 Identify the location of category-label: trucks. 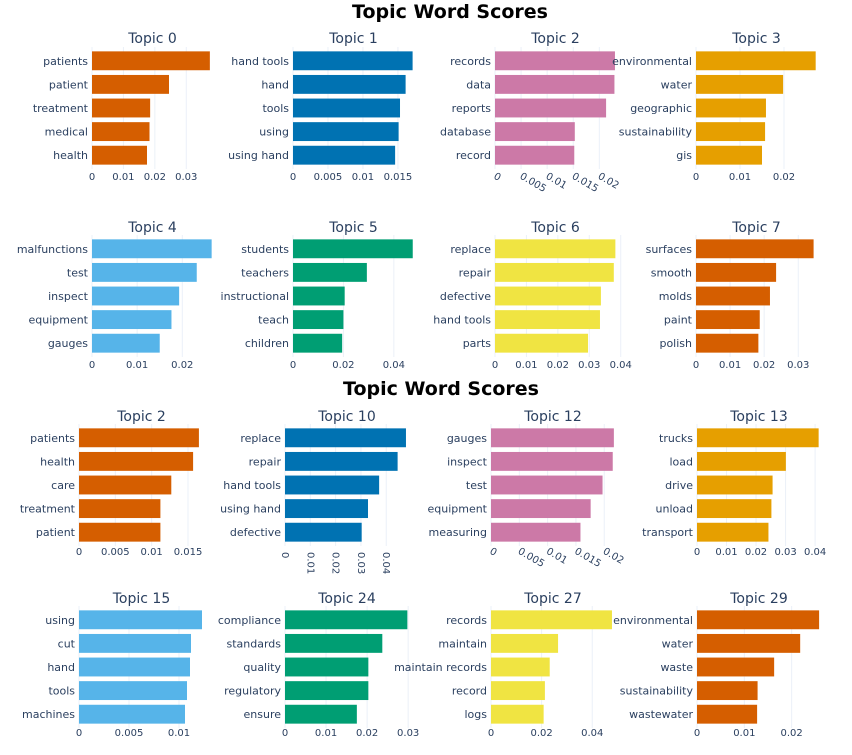
(676, 438).